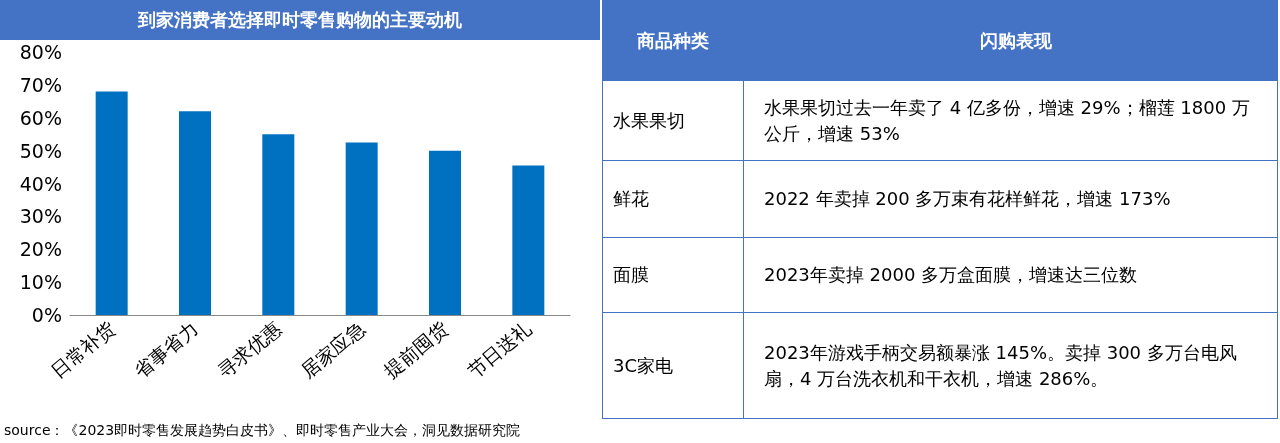  What do you see at coordinates (262, 431) in the screenshot?
I see `source-note: source：《2023即时零售发展趋势白皮书》、即时零售产业大会，洞见数据研究院` at bounding box center [262, 431].